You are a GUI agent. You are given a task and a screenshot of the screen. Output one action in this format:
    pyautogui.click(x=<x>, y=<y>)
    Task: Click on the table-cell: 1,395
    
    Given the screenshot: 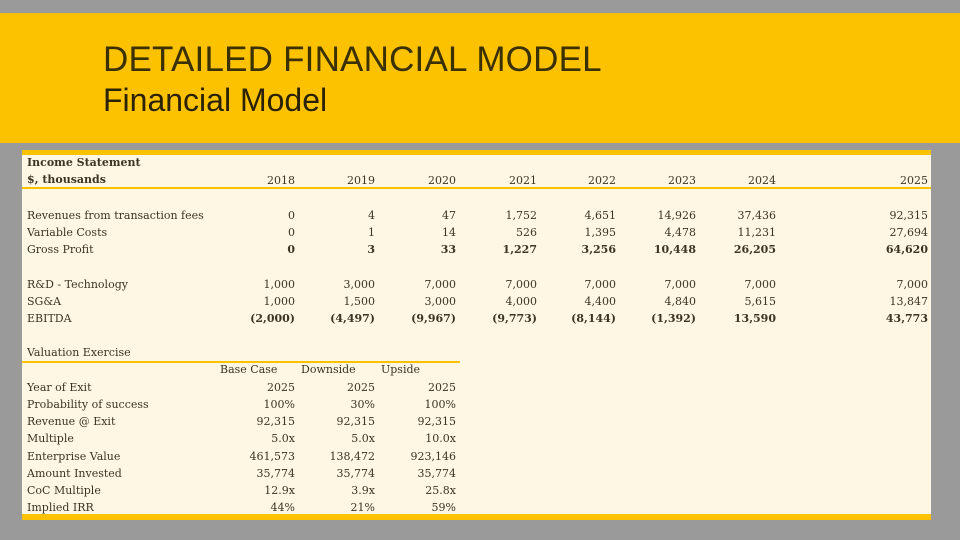 What is the action you would take?
    pyautogui.click(x=600, y=232)
    